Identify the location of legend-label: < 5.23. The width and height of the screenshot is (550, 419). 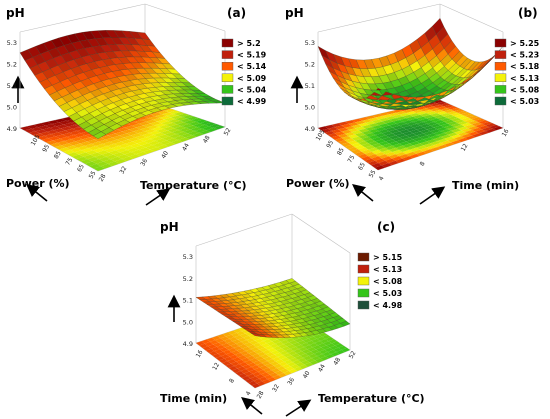
(524, 55).